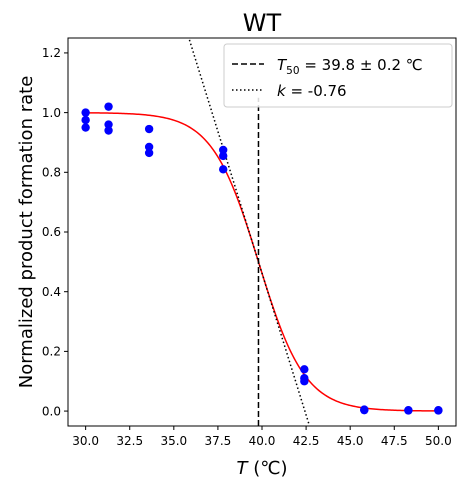 This screenshot has width=464, height=487. Describe the element at coordinates (312, 91) in the screenshot. I see `legend-label: k = -0.76` at that location.